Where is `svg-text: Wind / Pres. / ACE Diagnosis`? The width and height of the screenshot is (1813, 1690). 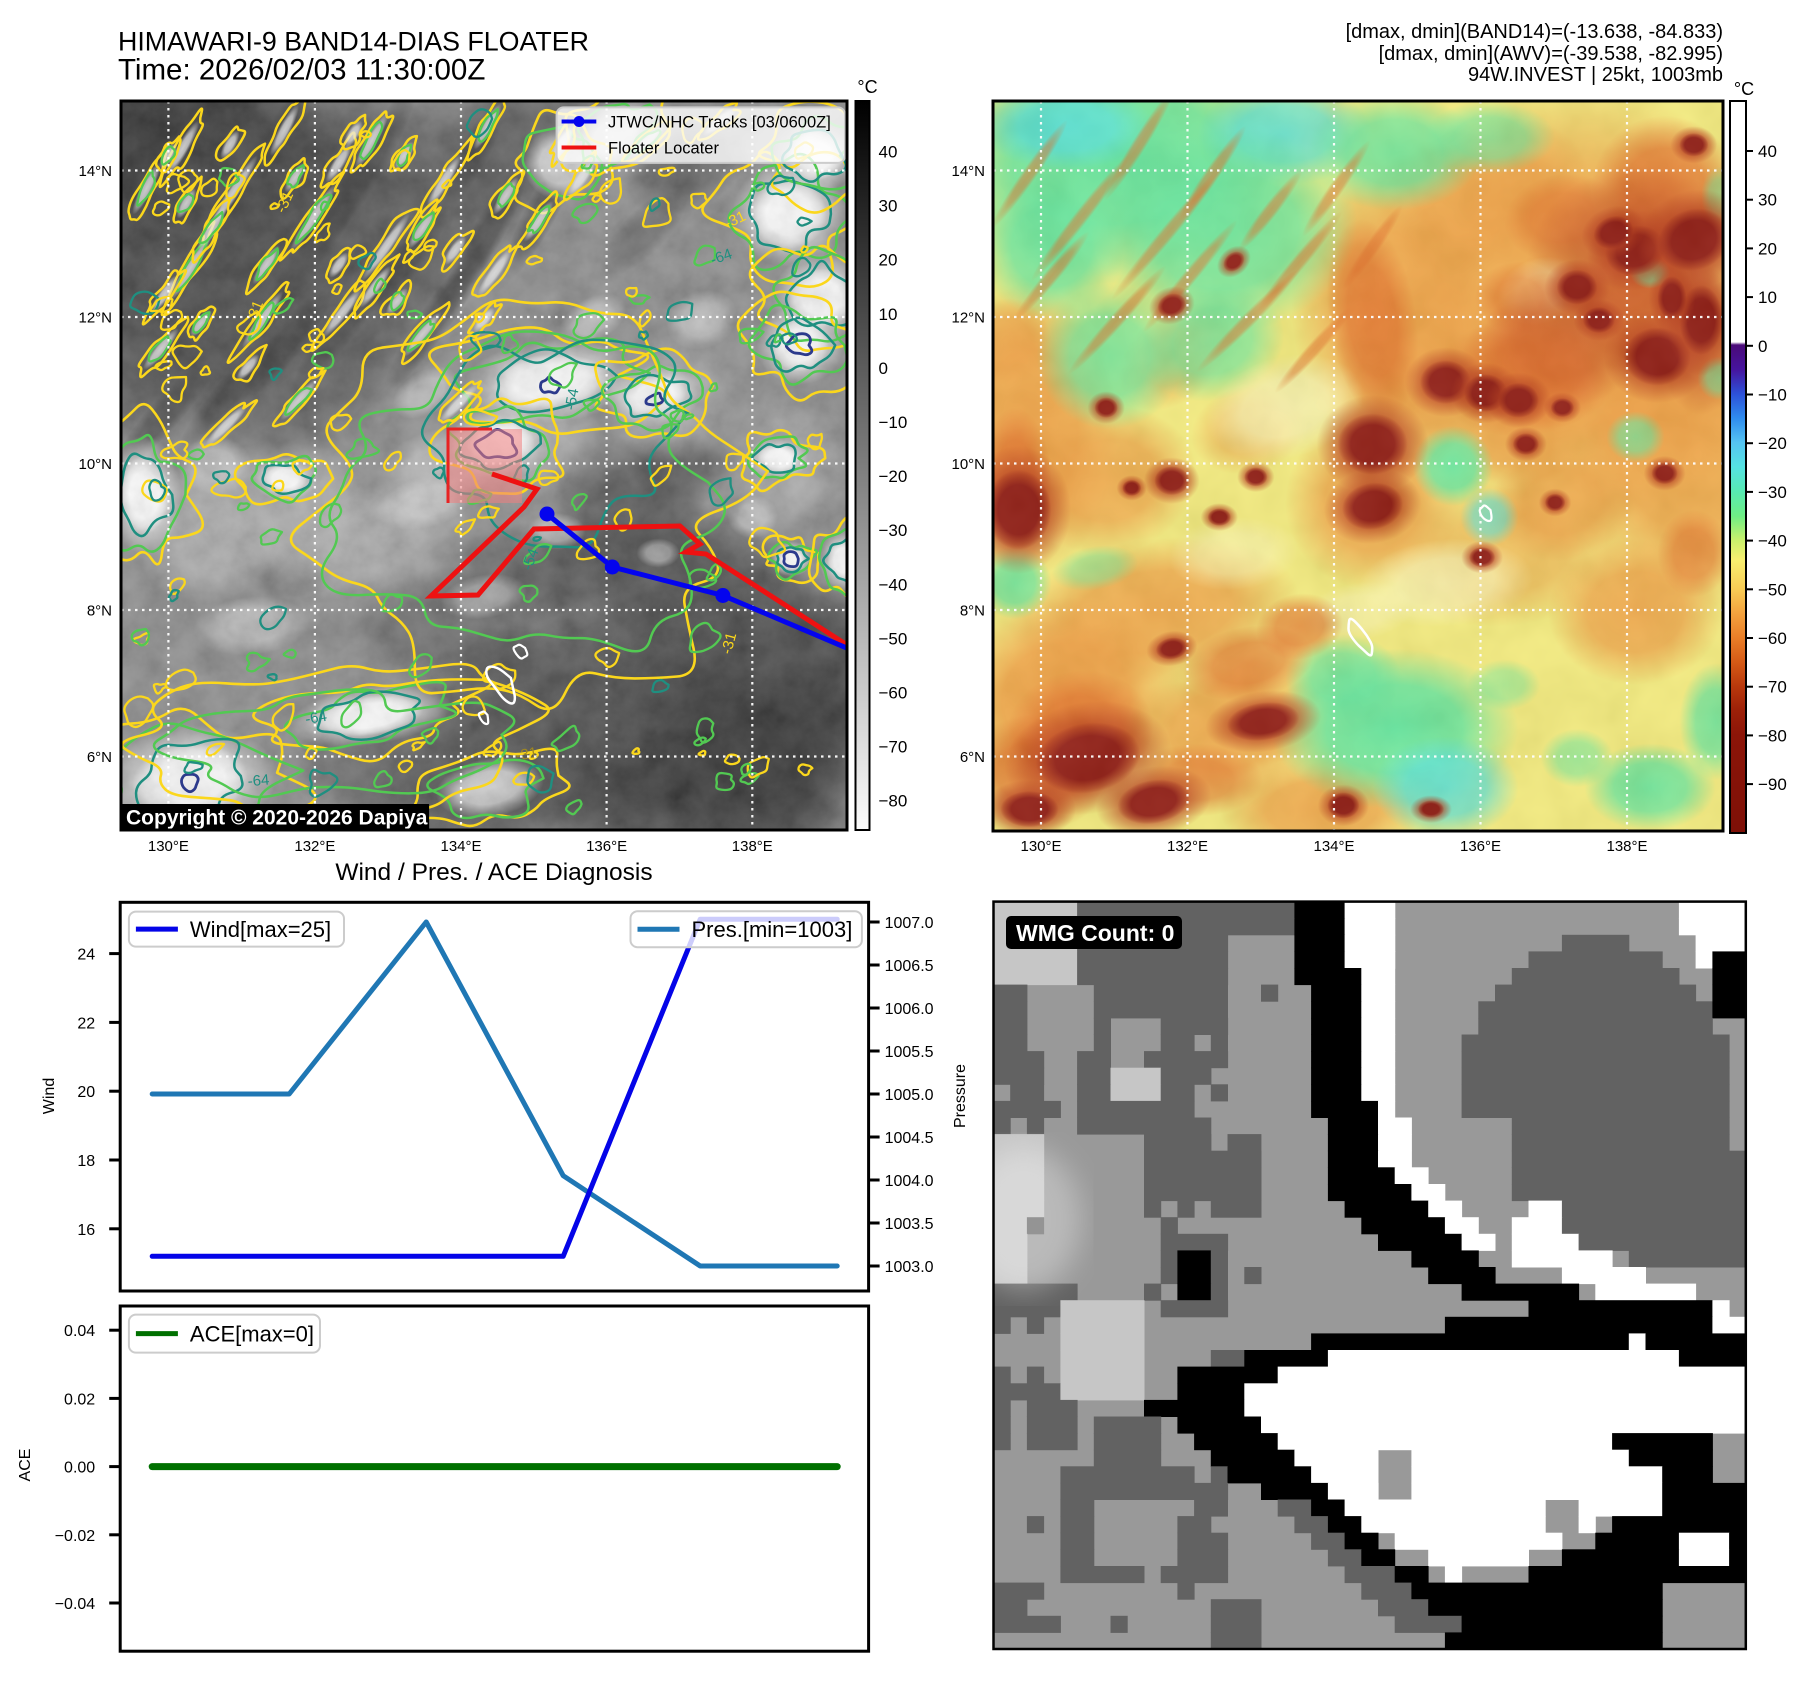 svg-text: Wind / Pres. / ACE Diagnosis is located at coordinates (493, 872).